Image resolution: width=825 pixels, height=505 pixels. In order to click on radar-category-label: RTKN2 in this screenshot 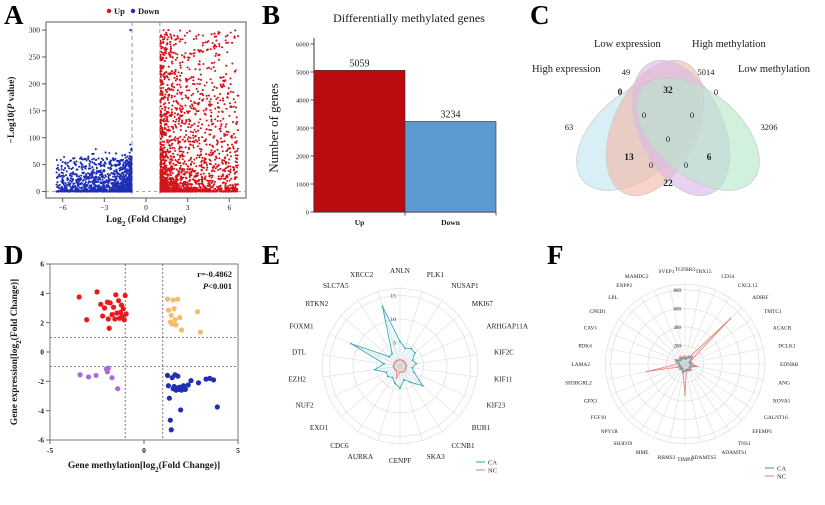, I will do `click(316, 304)`.